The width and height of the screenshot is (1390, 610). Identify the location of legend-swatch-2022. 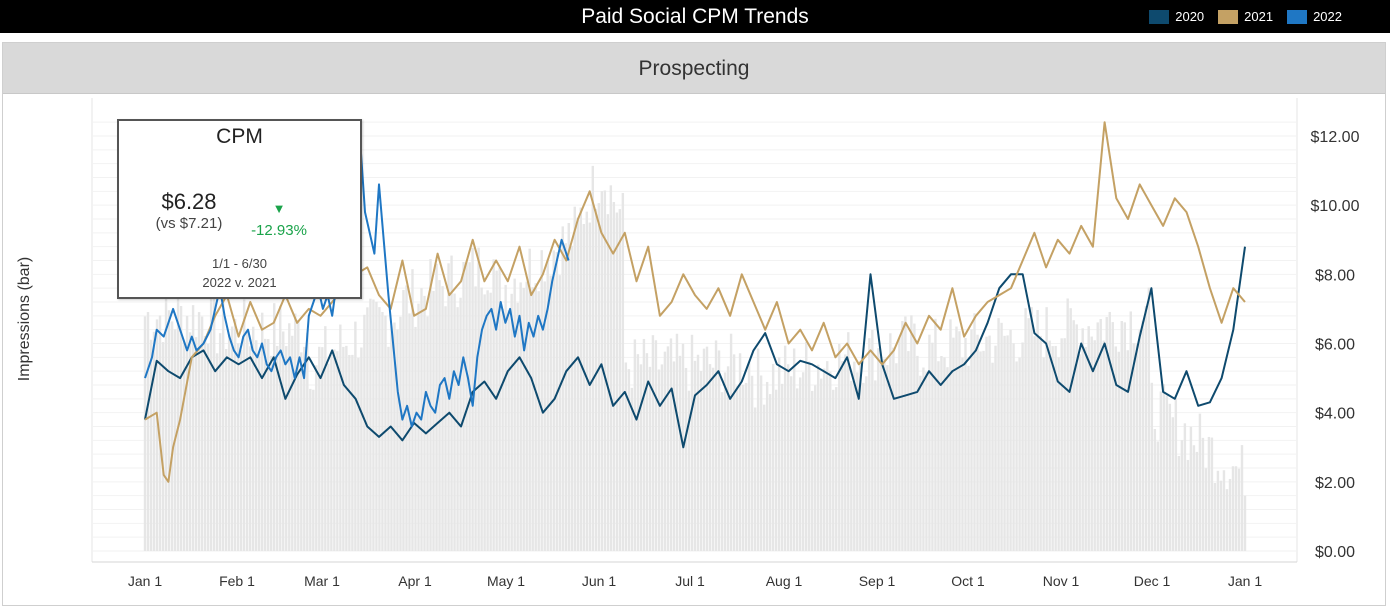
(1297, 16).